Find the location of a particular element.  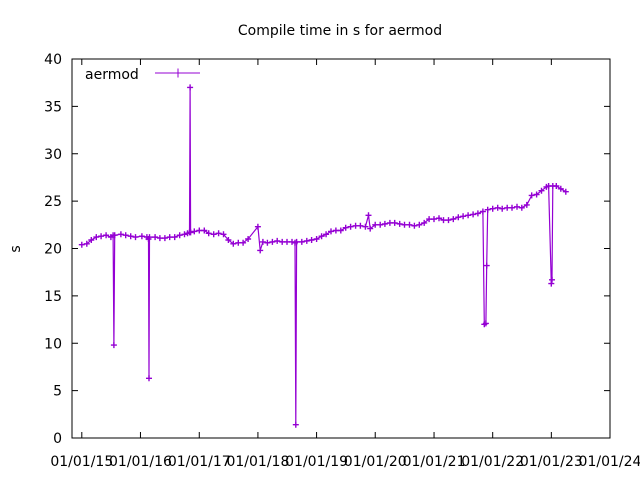

x-tick-label: 01/01/20 is located at coordinates (375, 462).